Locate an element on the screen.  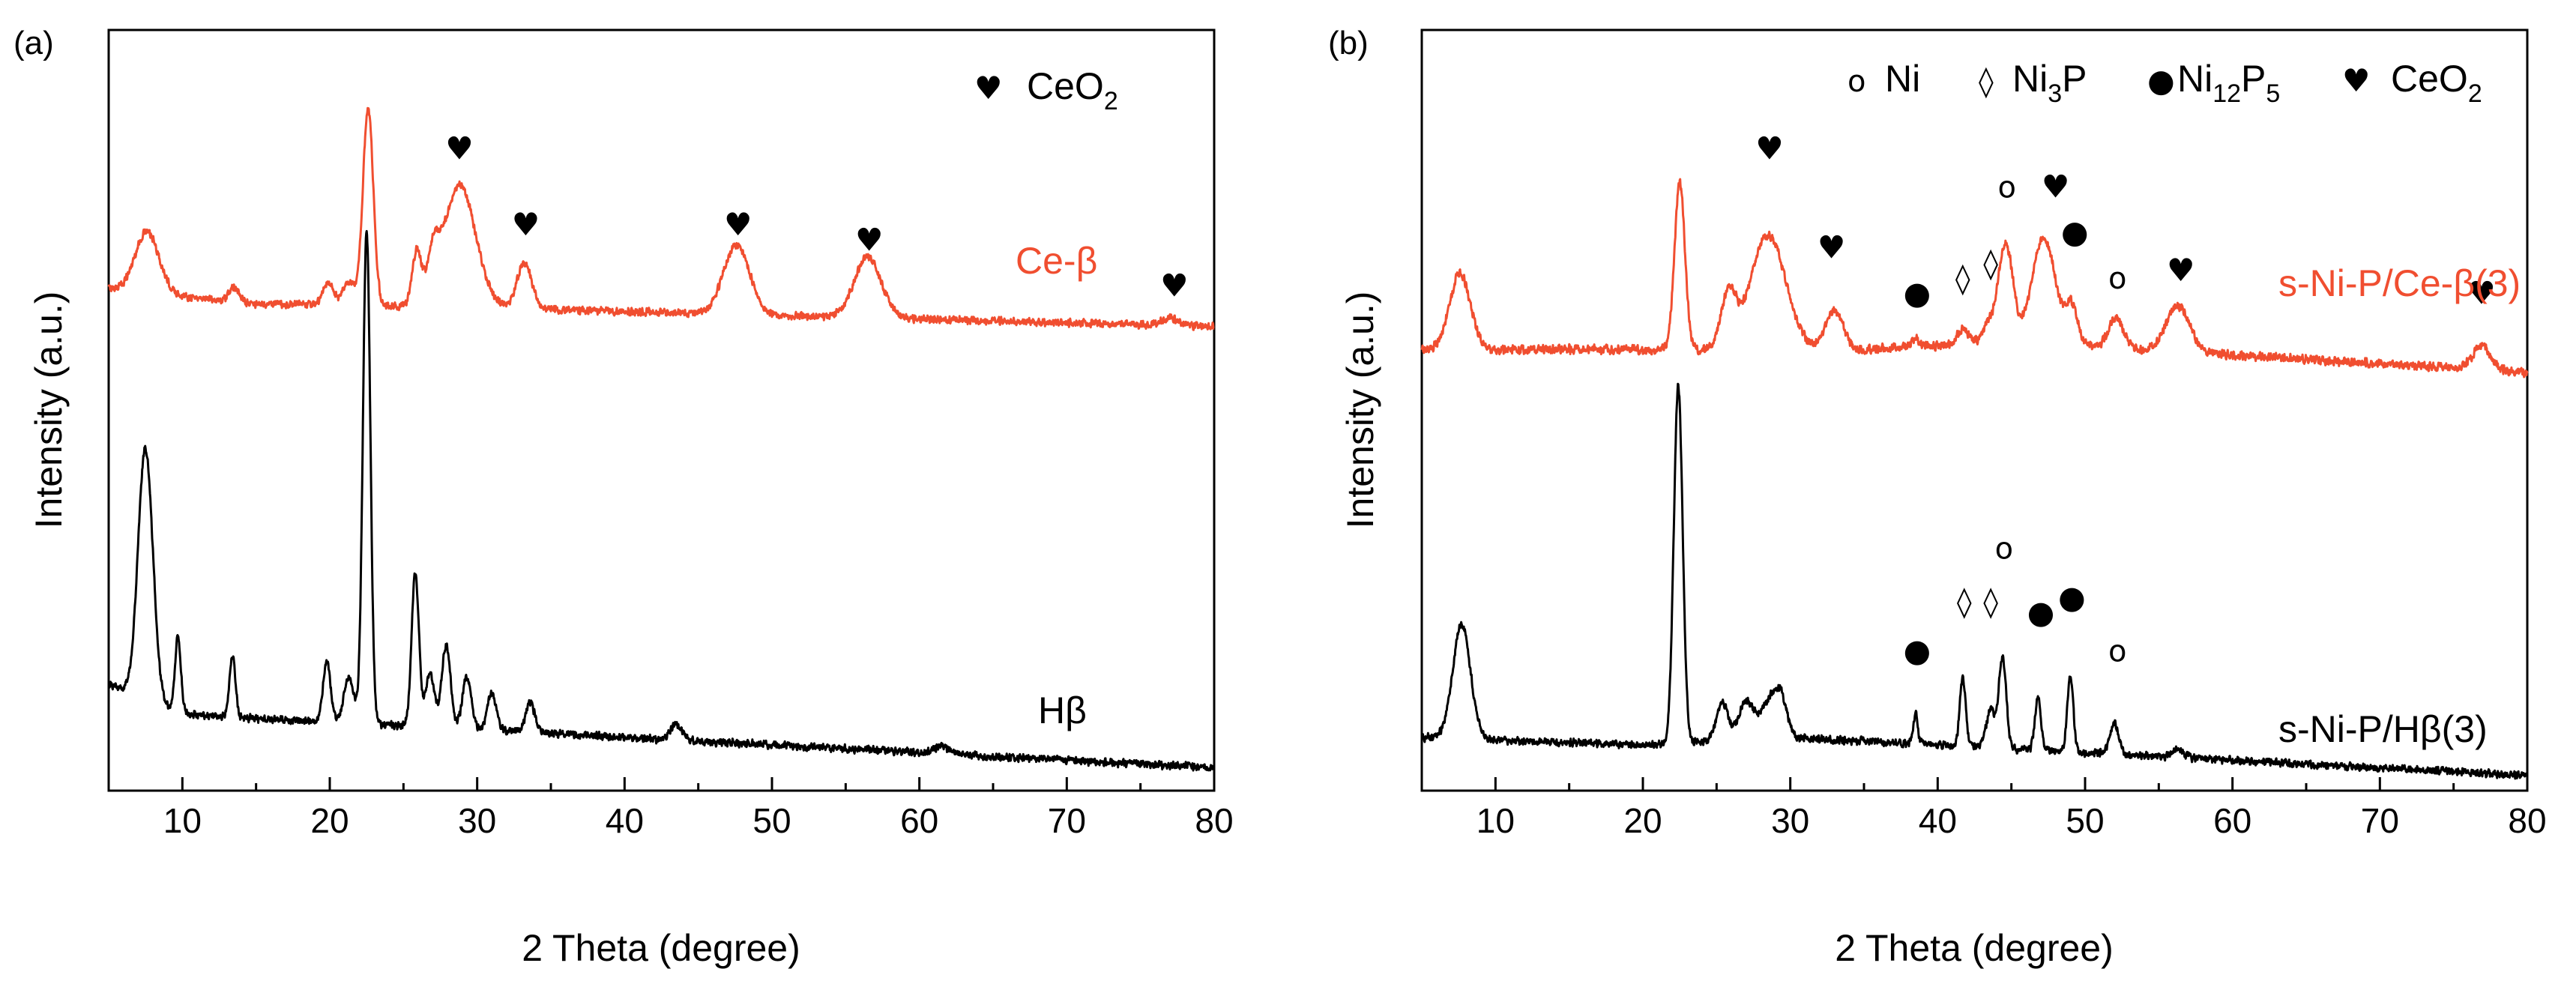
panel-a-series-label-ce-beta: Ce-β is located at coordinates (1057, 261).